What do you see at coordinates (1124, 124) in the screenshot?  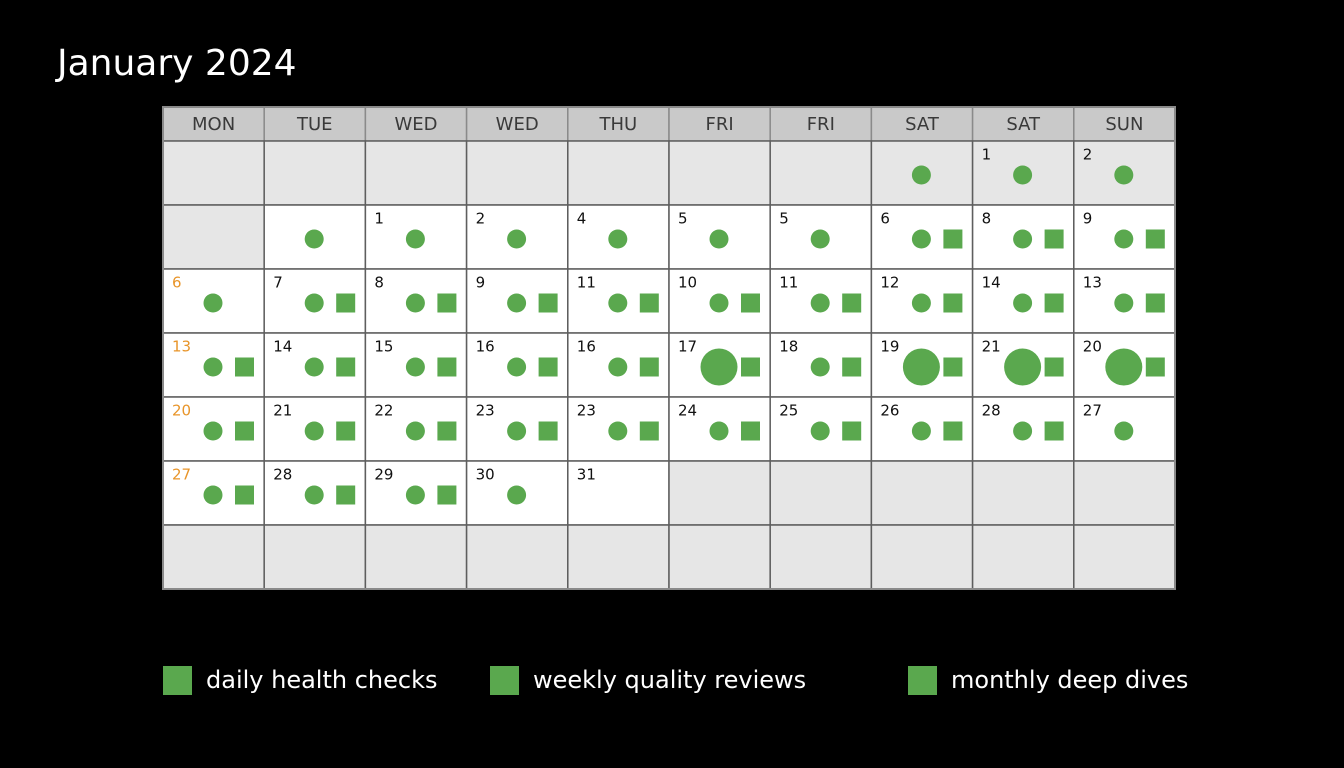 I see `weekday-label: SUN` at bounding box center [1124, 124].